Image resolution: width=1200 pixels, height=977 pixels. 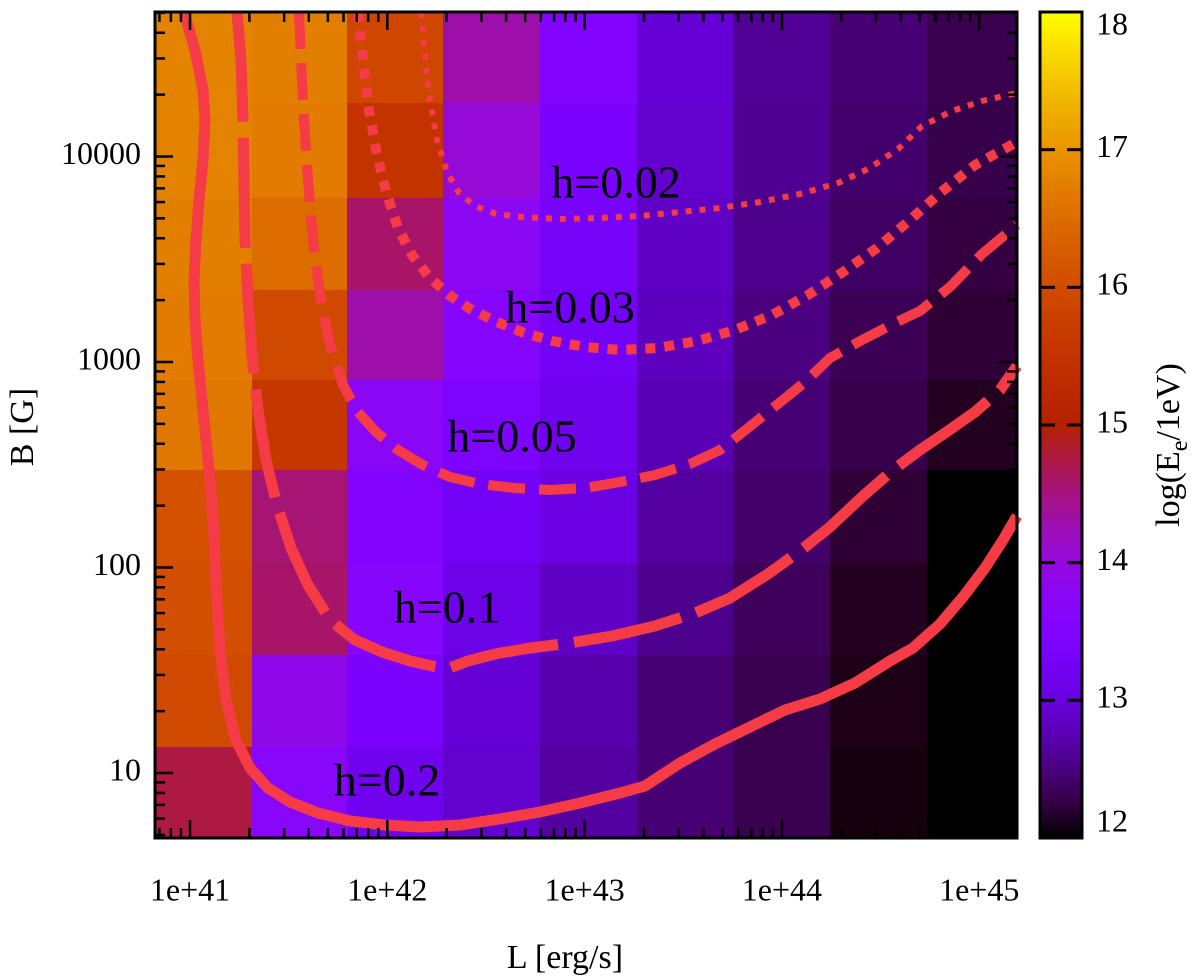 What do you see at coordinates (125, 769) in the screenshot?
I see `y-tick-label: 10` at bounding box center [125, 769].